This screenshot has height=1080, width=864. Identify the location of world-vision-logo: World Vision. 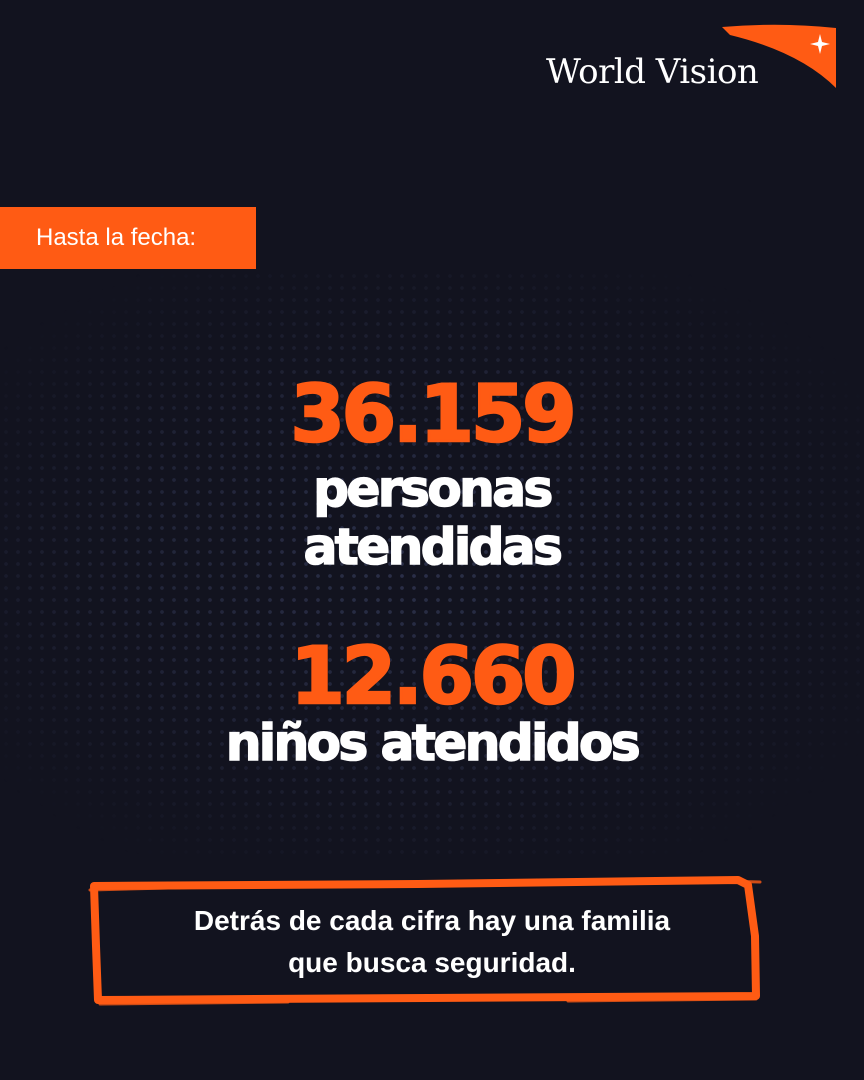
(690, 57).